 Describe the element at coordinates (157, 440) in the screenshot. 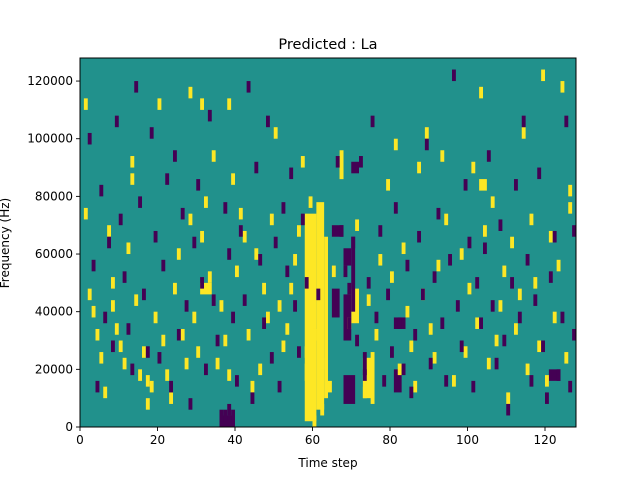

I see `x-tick-label: 20` at that location.